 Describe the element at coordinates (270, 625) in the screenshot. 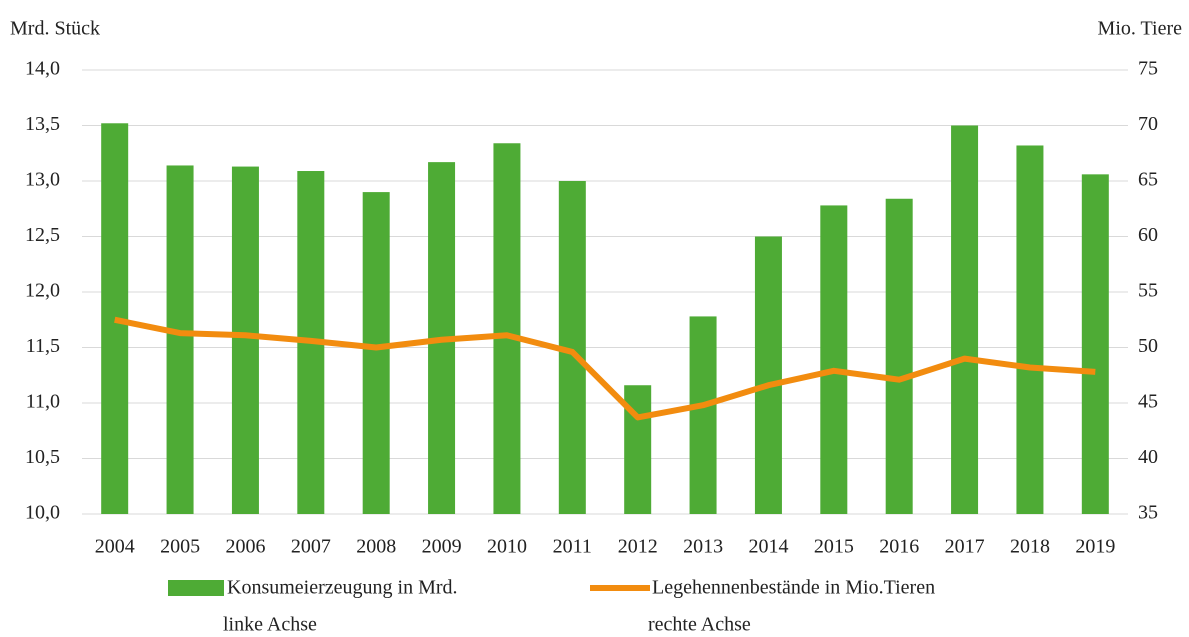

I see `legend-note: linke Achse` at that location.